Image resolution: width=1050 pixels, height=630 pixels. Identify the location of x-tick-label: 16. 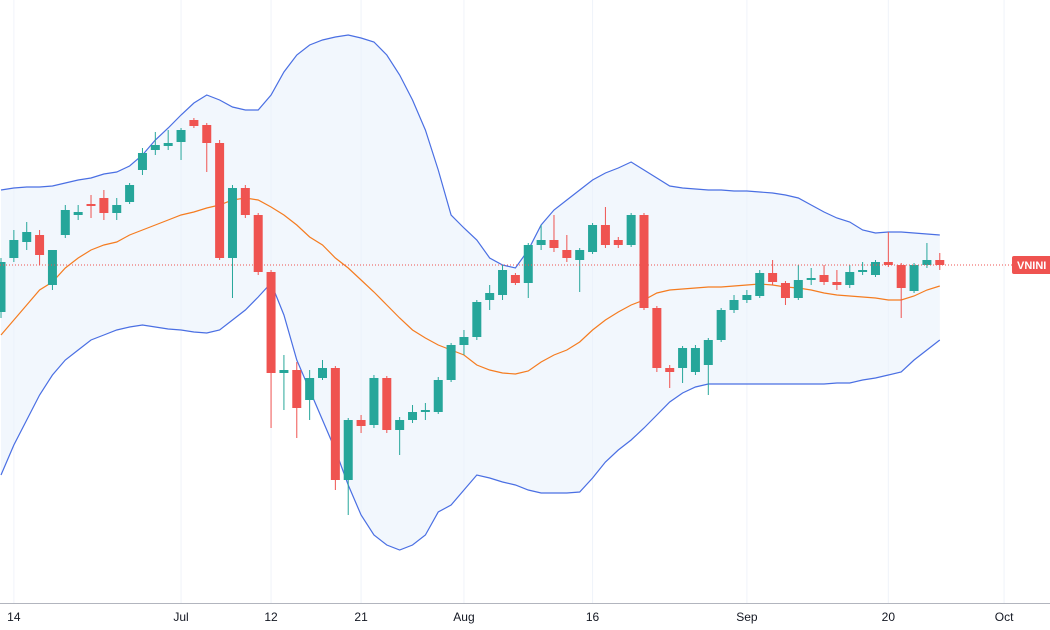
(593, 617).